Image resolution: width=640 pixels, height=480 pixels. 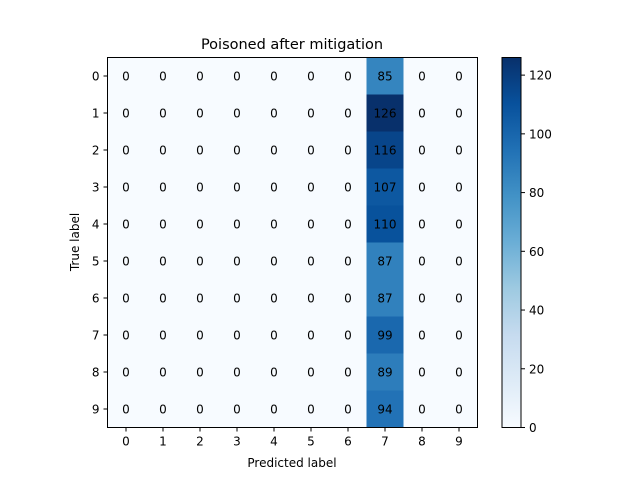 I want to click on x-axis-label: Predicted label, so click(x=291, y=463).